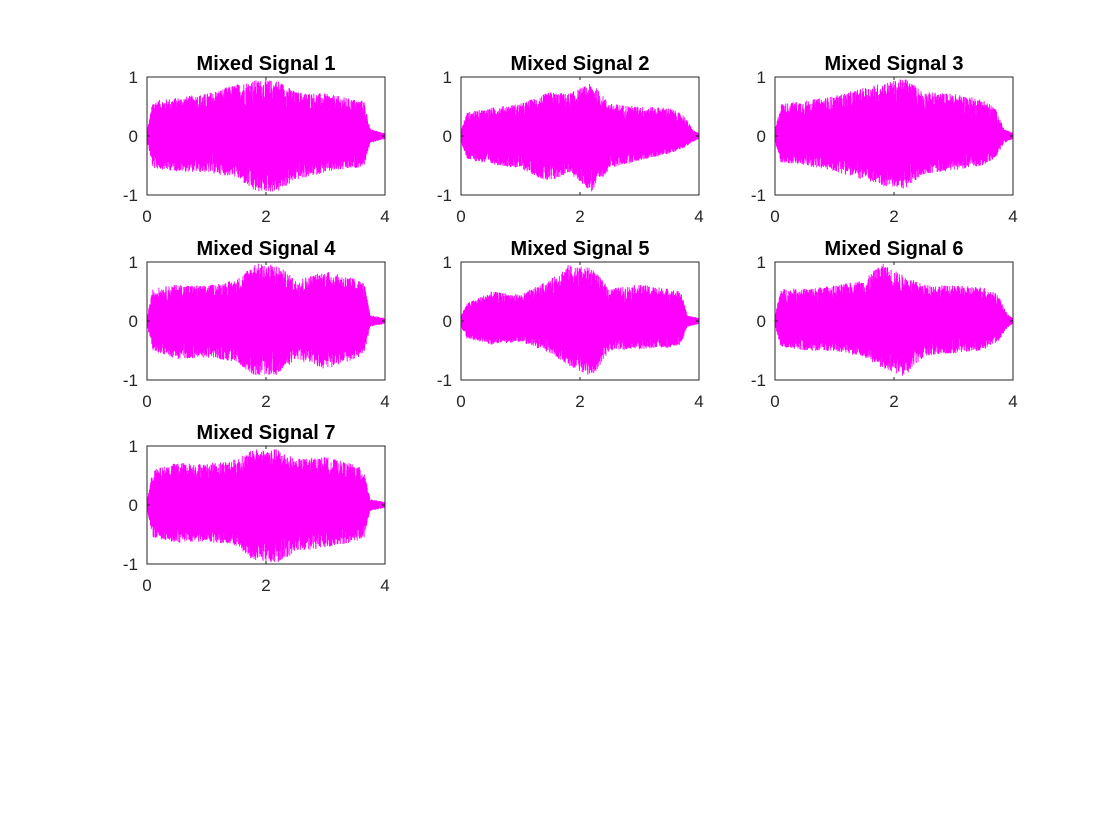 The height and width of the screenshot is (840, 1120). I want to click on subplot-title: Mixed Signal 5, so click(580, 249).